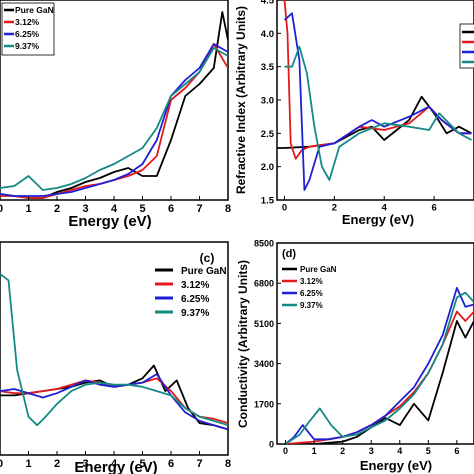 This screenshot has height=474, width=474. Describe the element at coordinates (378, 219) in the screenshot. I see `panel-b-xlabel: Energy (eV)` at that location.